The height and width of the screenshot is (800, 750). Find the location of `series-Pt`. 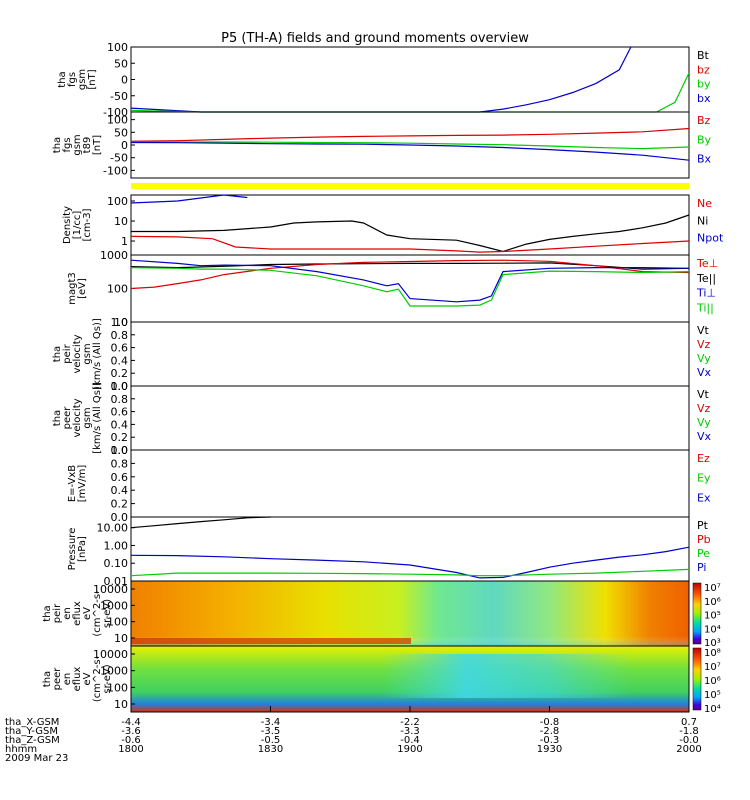

series-Pt is located at coordinates (200, 522).